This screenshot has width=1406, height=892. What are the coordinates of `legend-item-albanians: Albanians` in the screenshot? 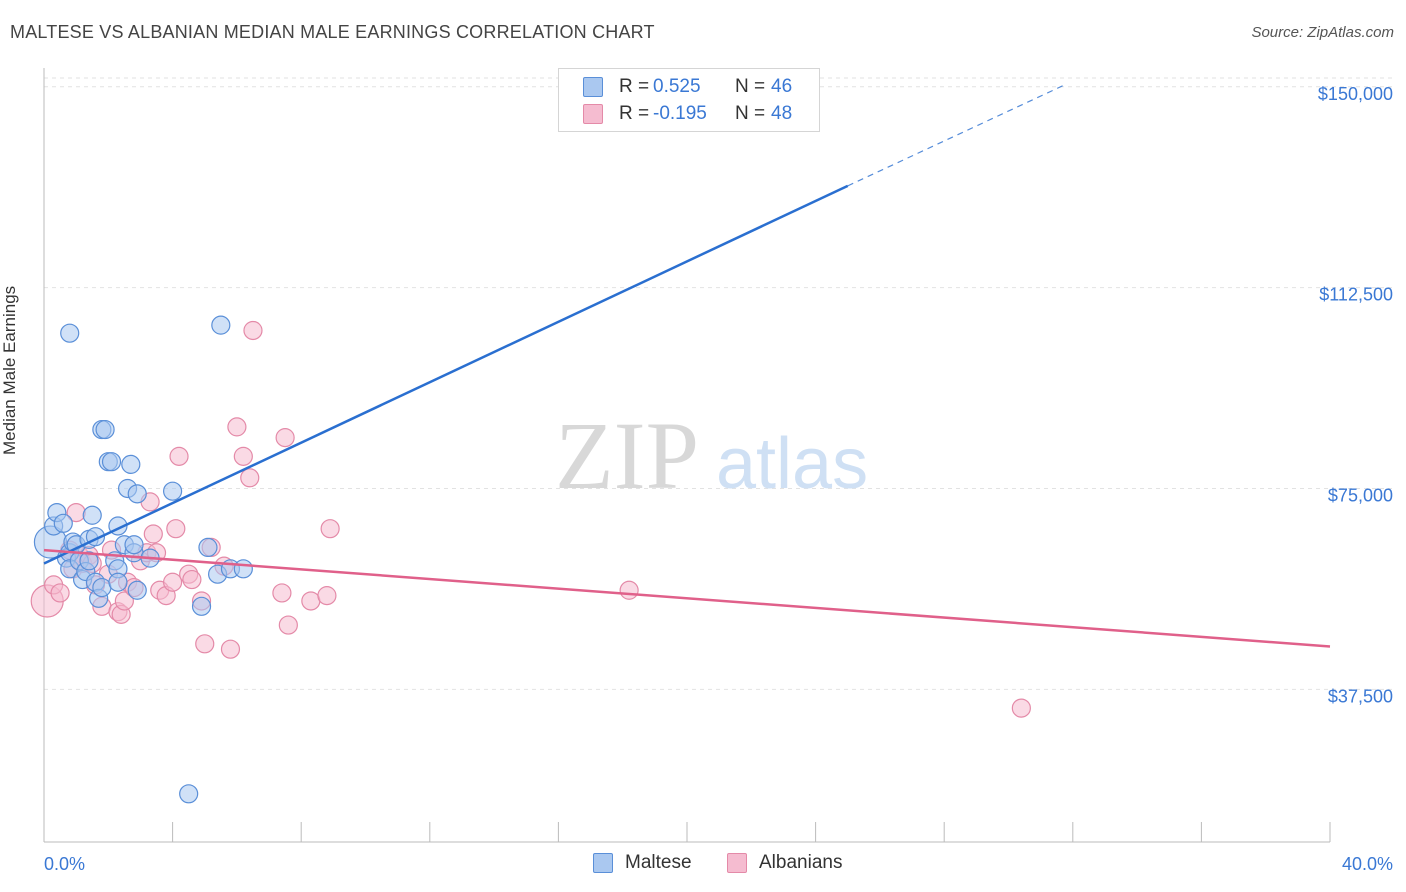 It's located at (784, 863).